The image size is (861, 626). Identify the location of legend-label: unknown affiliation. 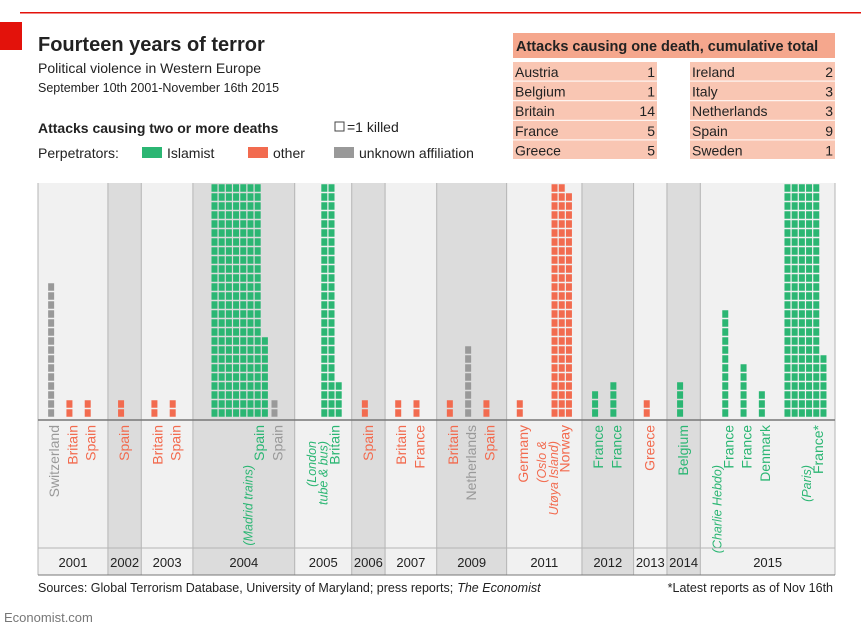
(416, 153).